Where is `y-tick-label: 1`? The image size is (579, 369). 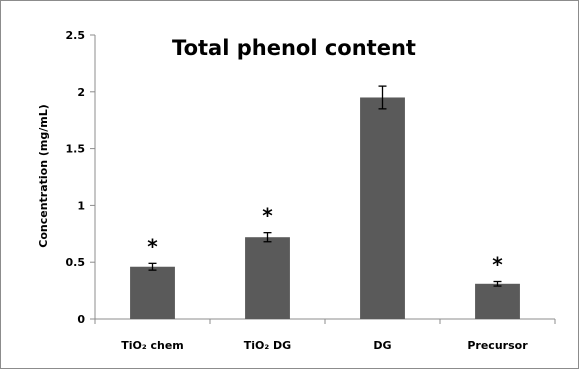 y-tick-label: 1 is located at coordinates (81, 205).